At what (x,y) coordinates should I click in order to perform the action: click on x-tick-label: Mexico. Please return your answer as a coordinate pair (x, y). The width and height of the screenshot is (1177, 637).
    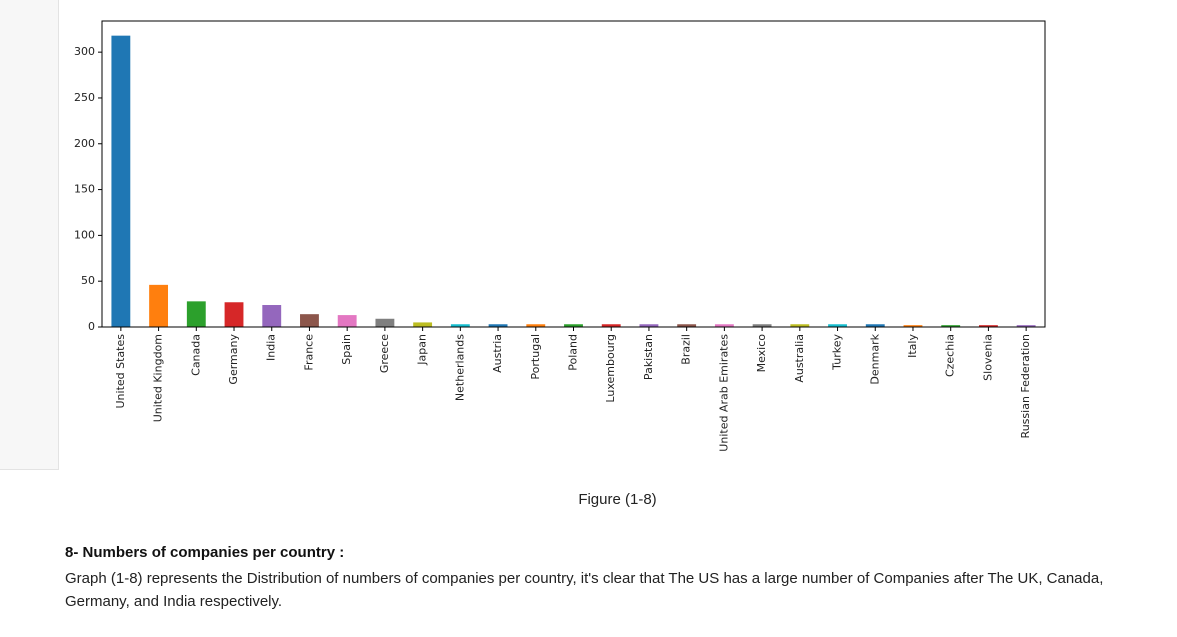
    Looking at the image, I should click on (761, 353).